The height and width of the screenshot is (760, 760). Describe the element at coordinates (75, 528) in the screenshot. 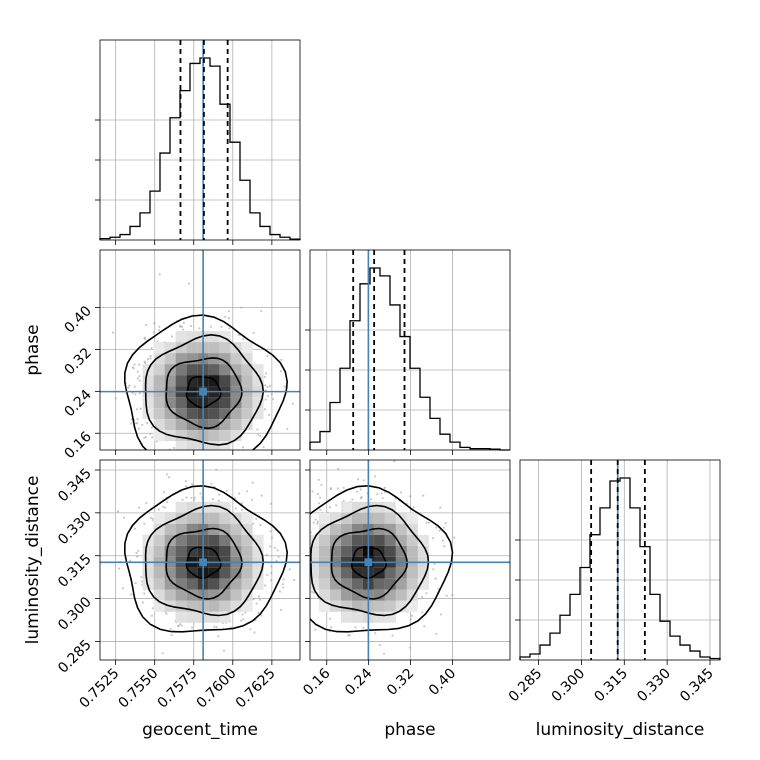

I see `ytick-label-luminosity-distance: 0.330` at that location.